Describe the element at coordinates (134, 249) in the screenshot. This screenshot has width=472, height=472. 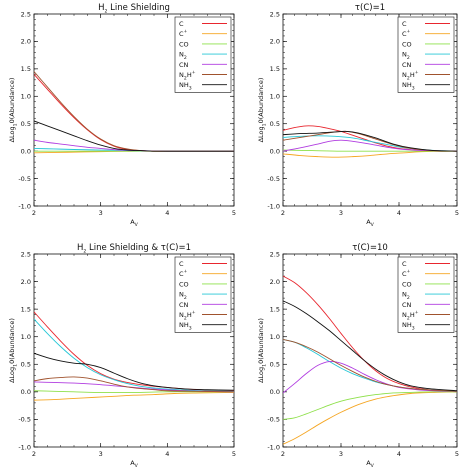
I see `chart-title: H2 Line Shielding & τ(C)=1` at that location.